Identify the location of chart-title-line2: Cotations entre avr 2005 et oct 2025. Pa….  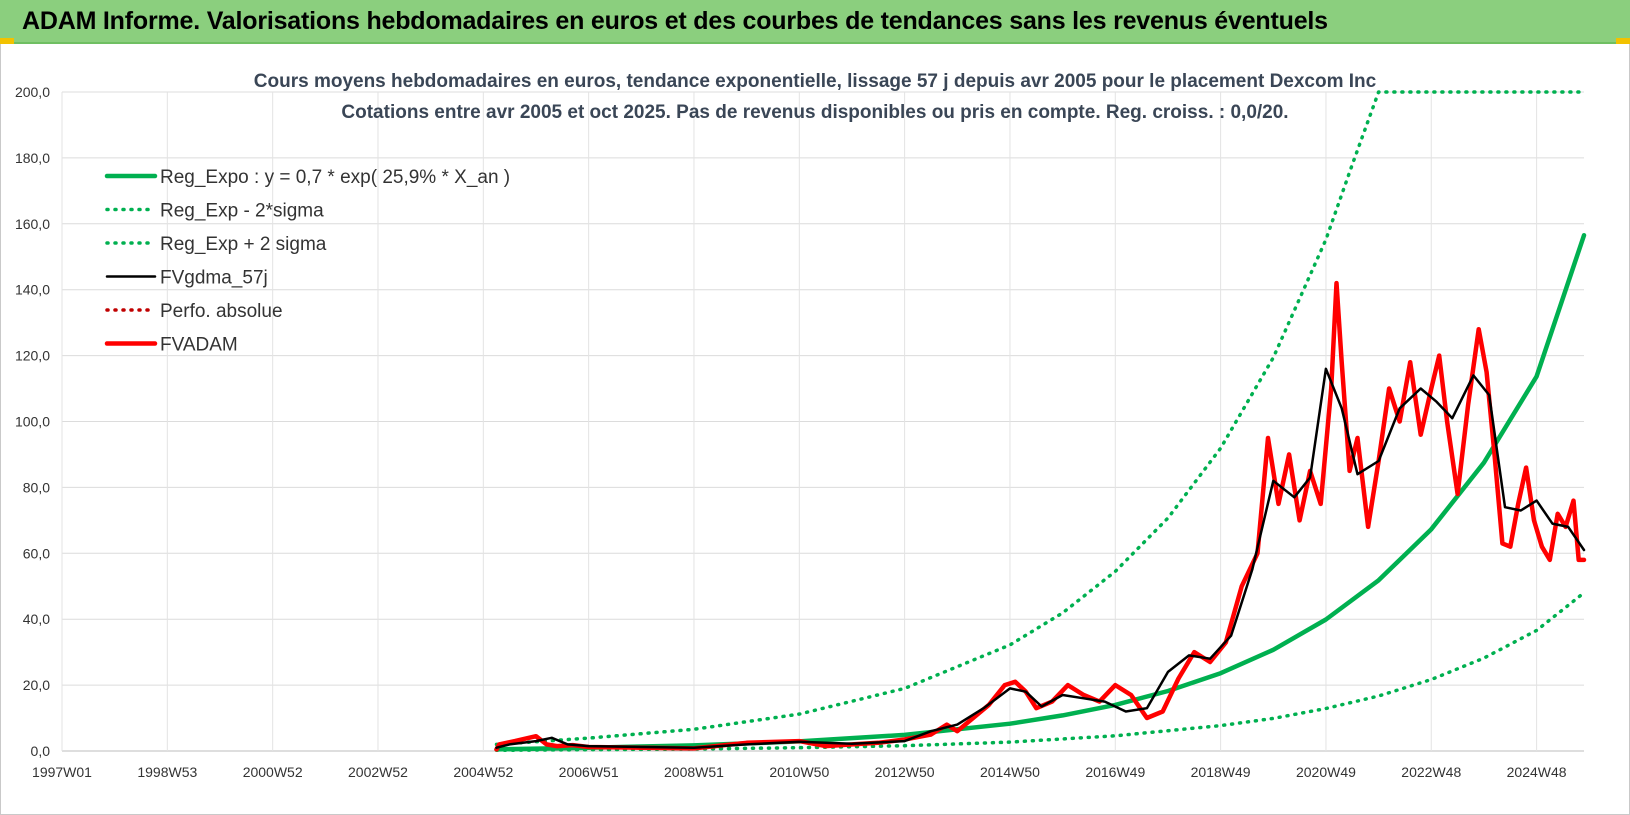
(814, 112).